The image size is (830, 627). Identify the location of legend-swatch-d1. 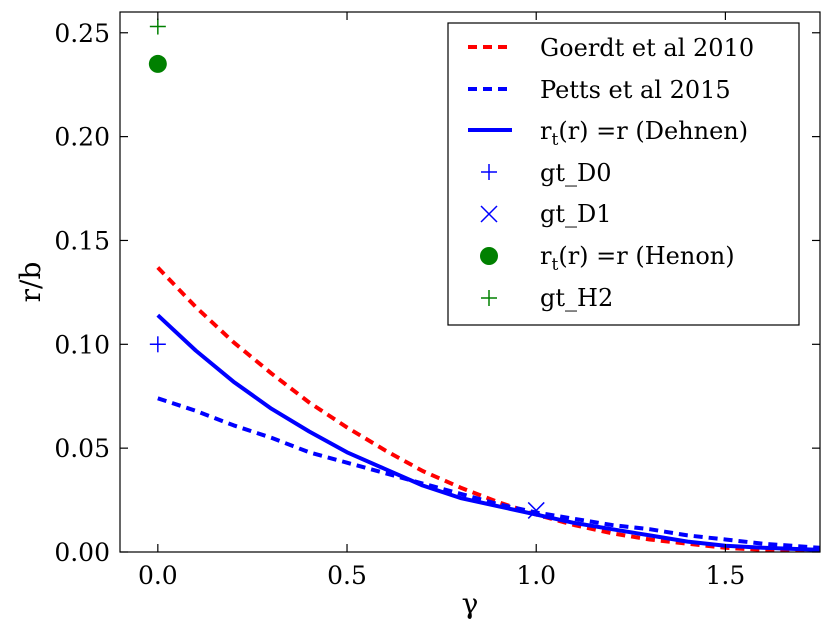
(489, 214).